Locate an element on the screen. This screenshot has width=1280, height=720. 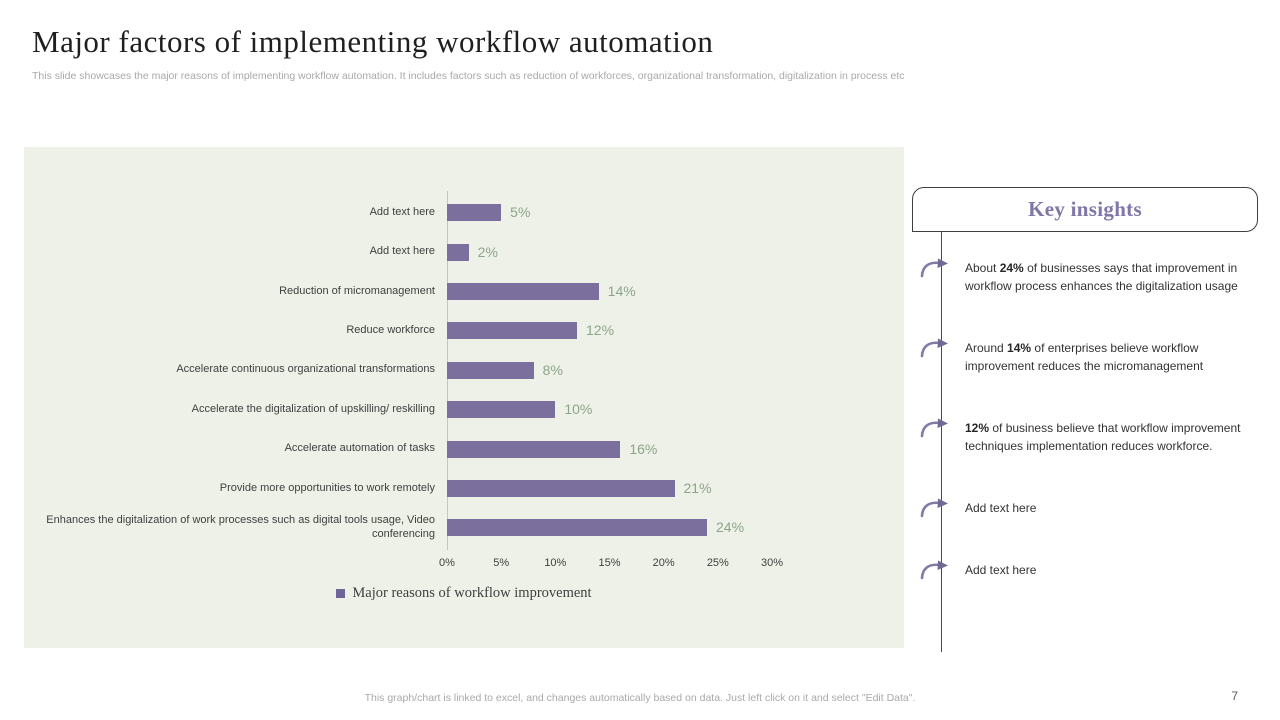
bar-track: 21% is located at coordinates (675, 488).